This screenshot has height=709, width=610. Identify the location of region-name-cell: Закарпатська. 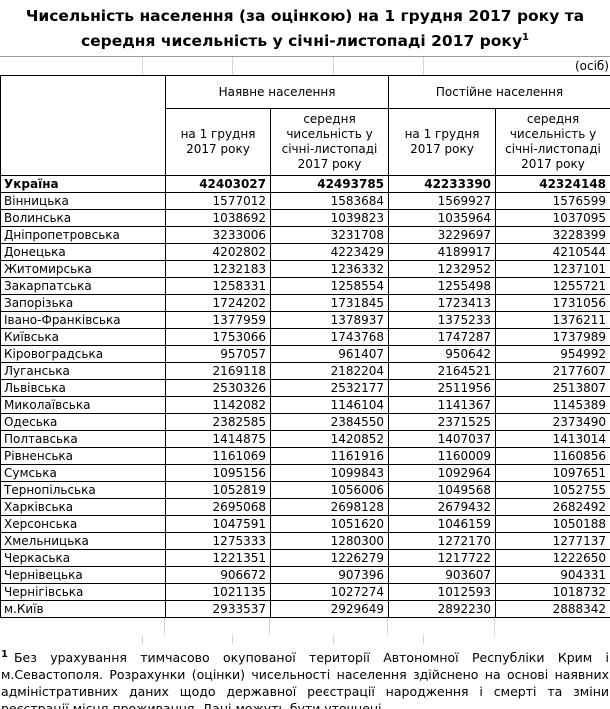
(83, 286).